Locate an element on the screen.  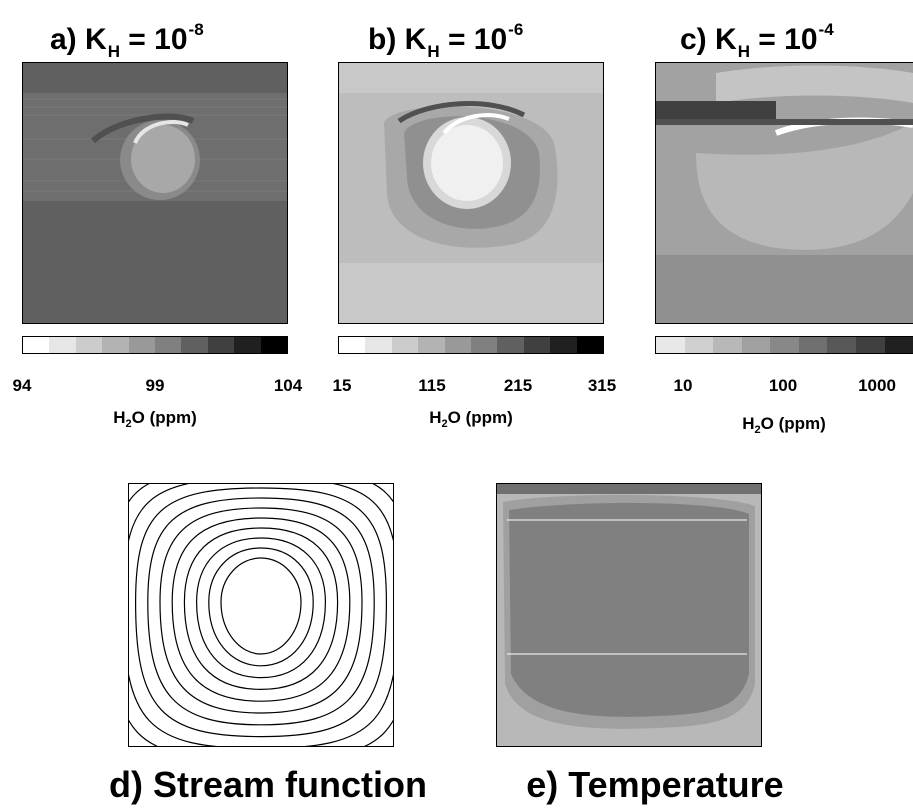
panel-e-top-band is located at coordinates (629, 489).